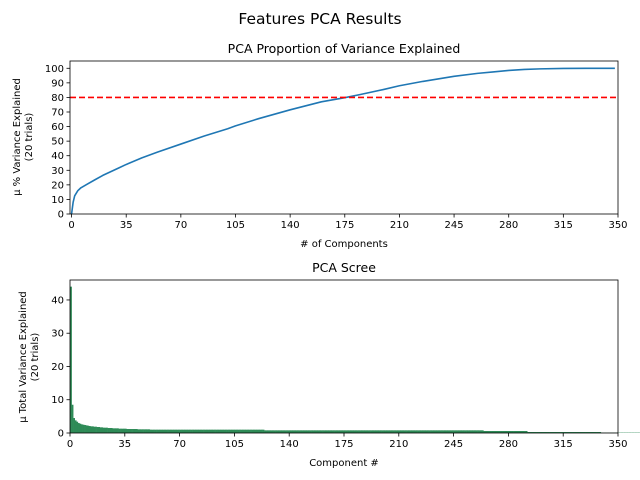 This screenshot has width=640, height=480. Describe the element at coordinates (71, 225) in the screenshot. I see `x-tick-label: 0` at that location.